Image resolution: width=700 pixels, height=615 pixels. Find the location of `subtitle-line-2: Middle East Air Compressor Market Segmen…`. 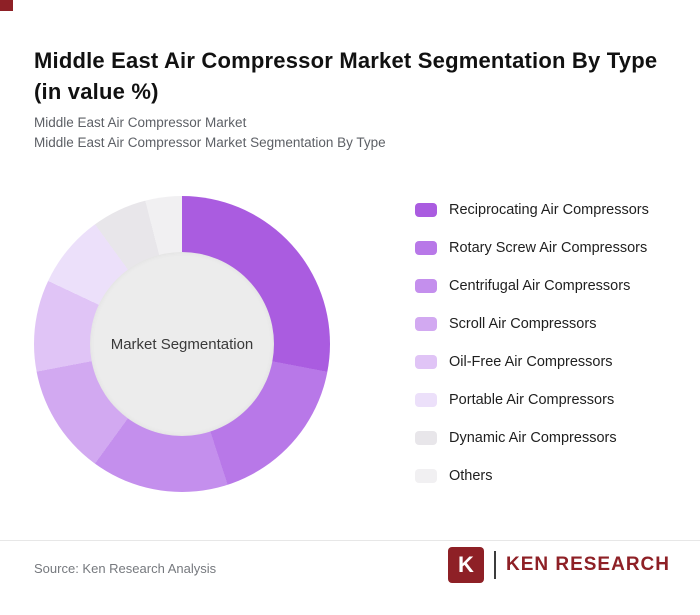

subtitle-line-2: Middle East Air Compressor Market Segmen… is located at coordinates (210, 142).